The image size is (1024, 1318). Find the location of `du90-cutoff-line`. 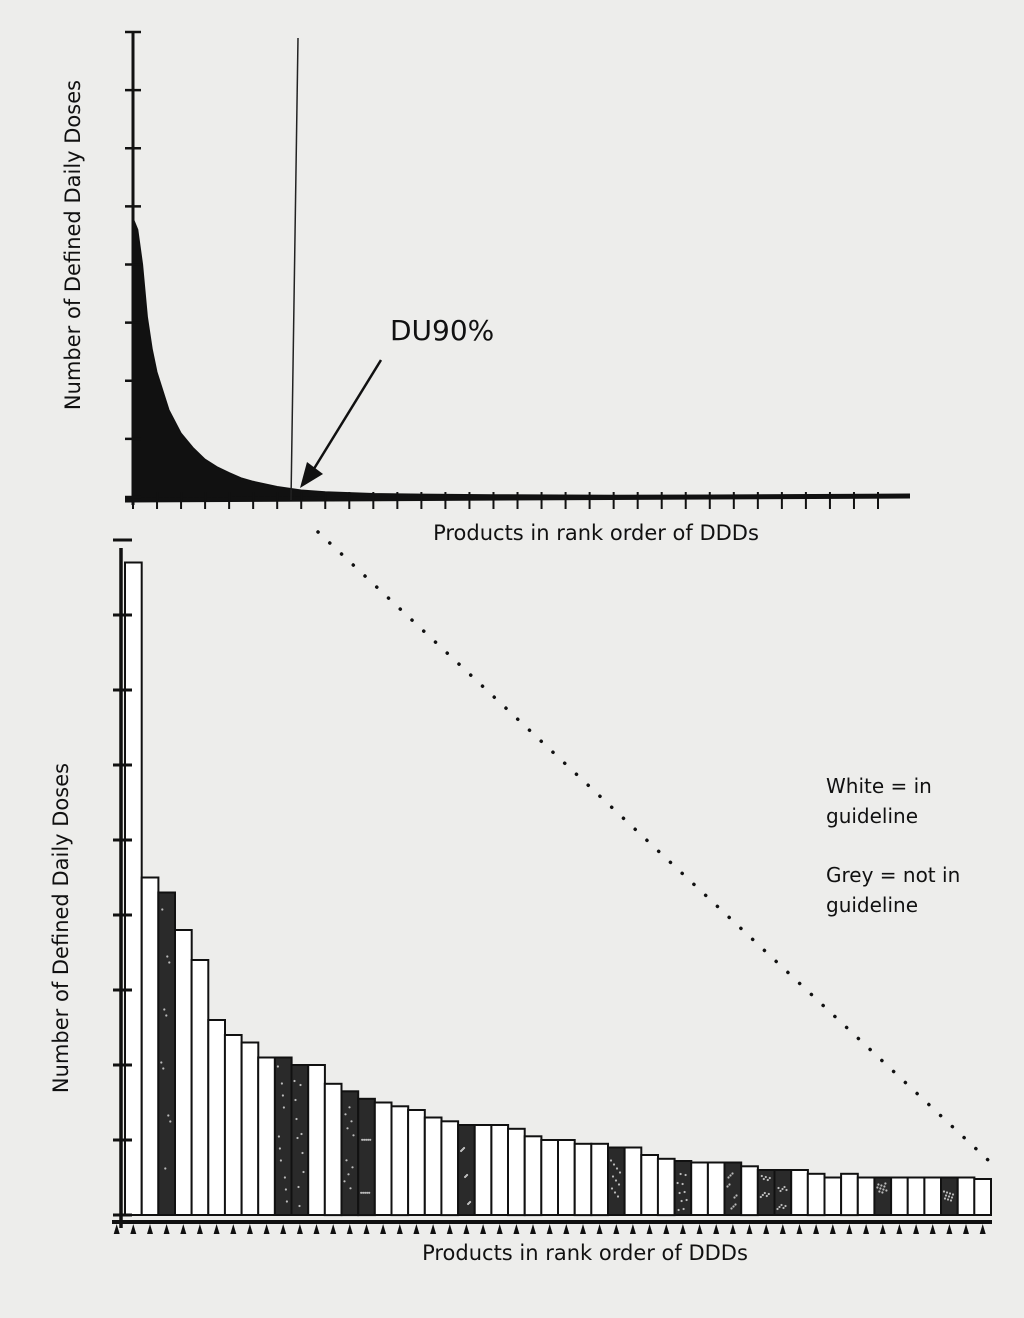

du90-cutoff-line is located at coordinates (294, 269).